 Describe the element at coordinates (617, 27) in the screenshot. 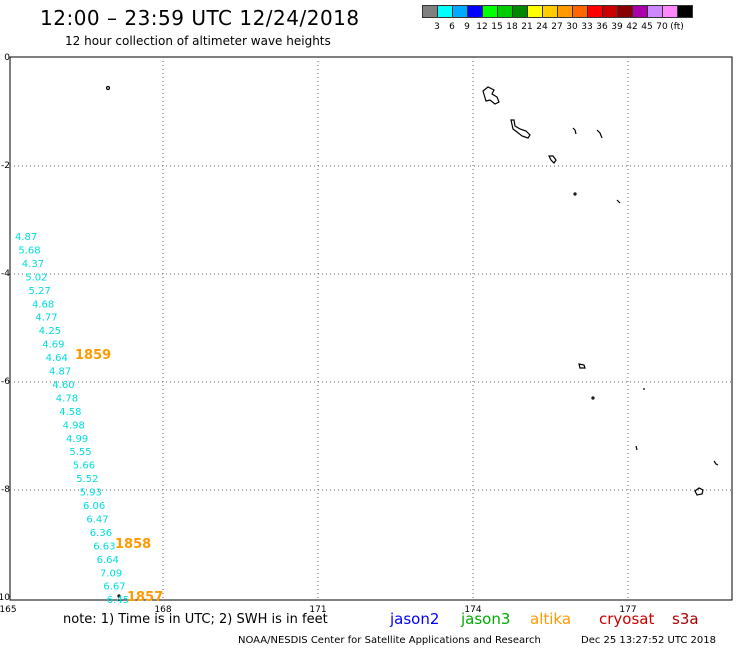

I see `legend-label: 39` at that location.